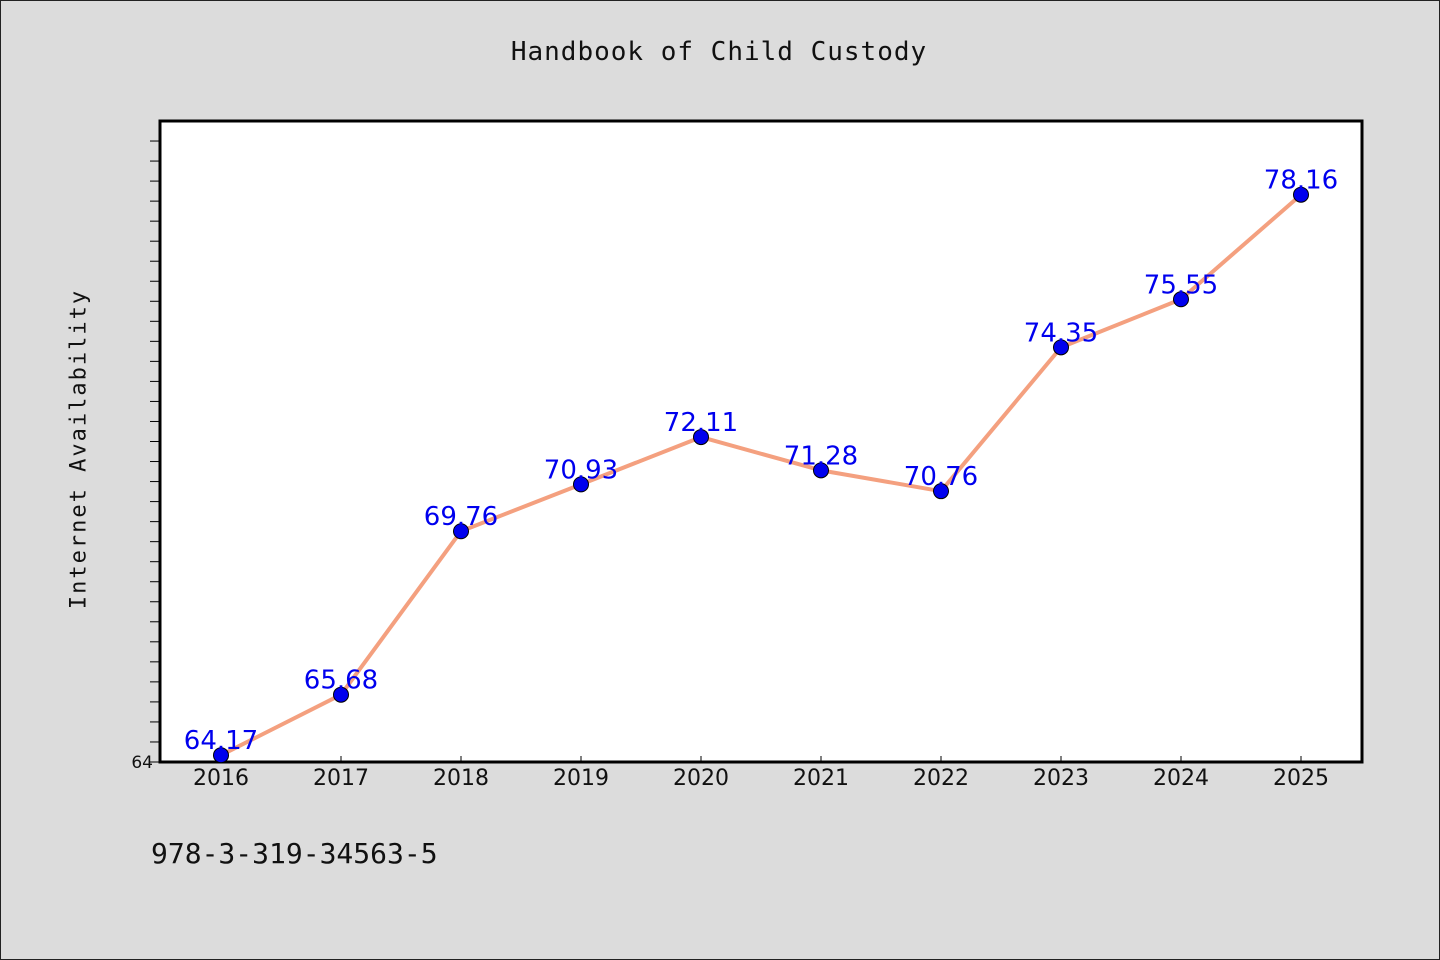 Image resolution: width=1440 pixels, height=960 pixels. What do you see at coordinates (1301, 181) in the screenshot?
I see `data-label: 78.16` at bounding box center [1301, 181].